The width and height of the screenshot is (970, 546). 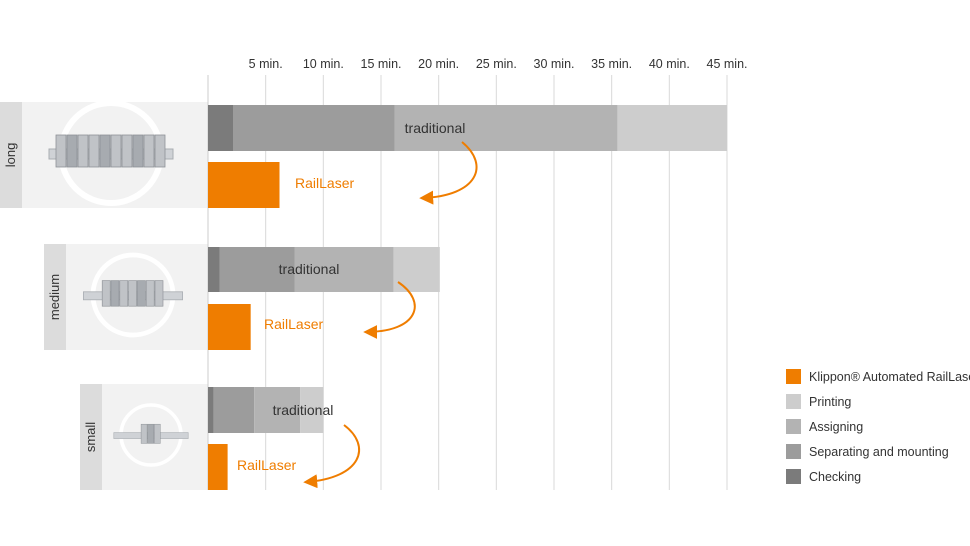 I want to click on legend-swatch-railLaser, so click(x=793, y=376).